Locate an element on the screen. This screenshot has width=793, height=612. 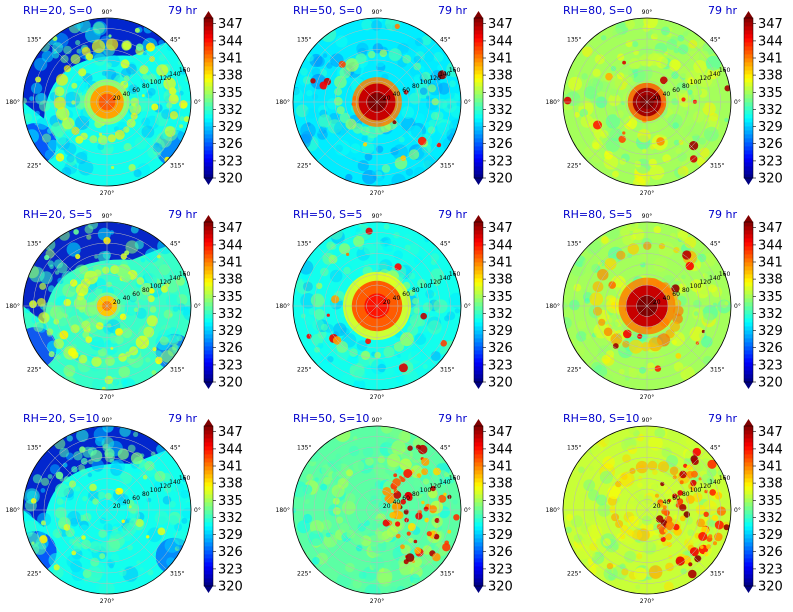
radial-tick-label: 80 is located at coordinates (146, 290).